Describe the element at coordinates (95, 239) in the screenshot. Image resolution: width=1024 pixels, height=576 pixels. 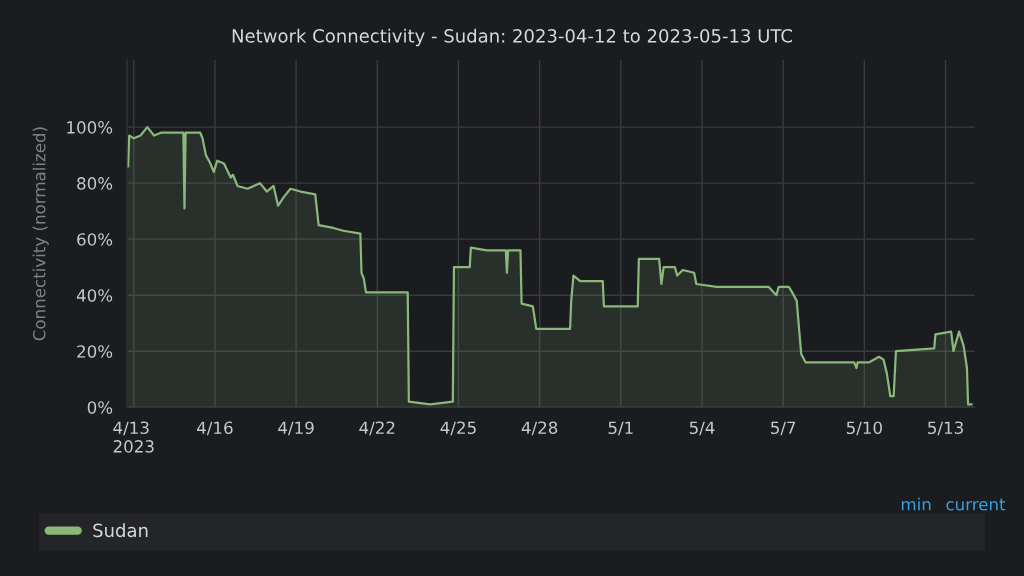
I see `y-tick-label: 60%` at that location.